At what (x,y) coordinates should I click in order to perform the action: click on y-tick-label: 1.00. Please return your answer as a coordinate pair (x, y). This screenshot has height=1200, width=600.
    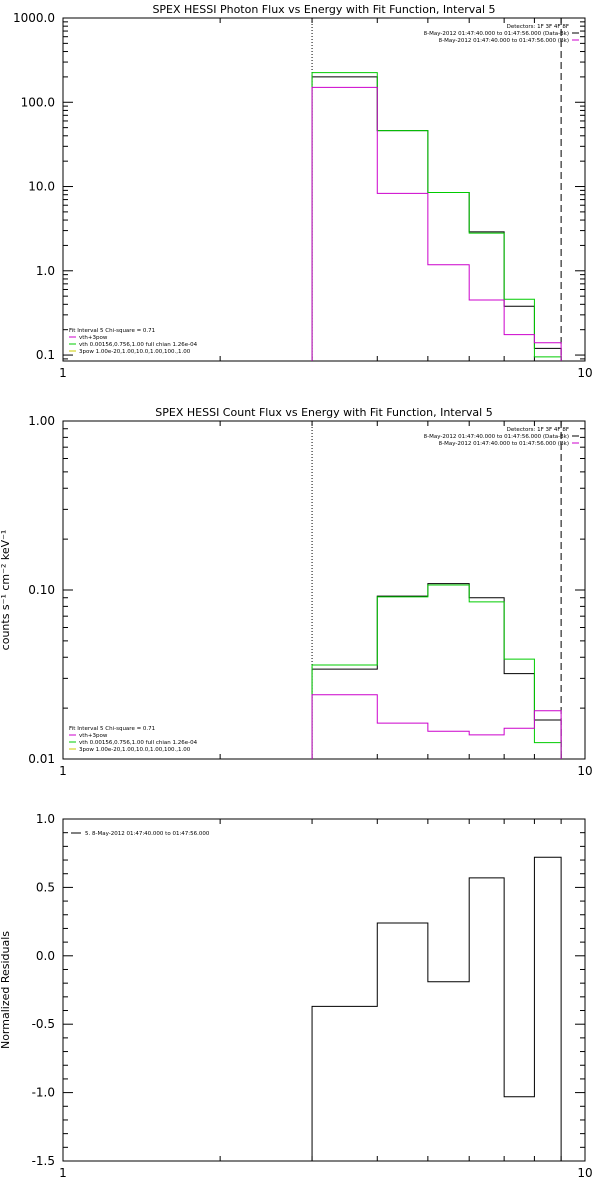
    Looking at the image, I should click on (41, 421).